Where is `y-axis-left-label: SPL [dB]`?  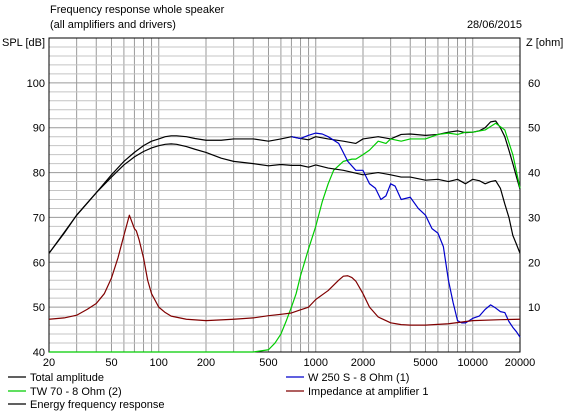 y-axis-left-label: SPL [dB] is located at coordinates (23, 43).